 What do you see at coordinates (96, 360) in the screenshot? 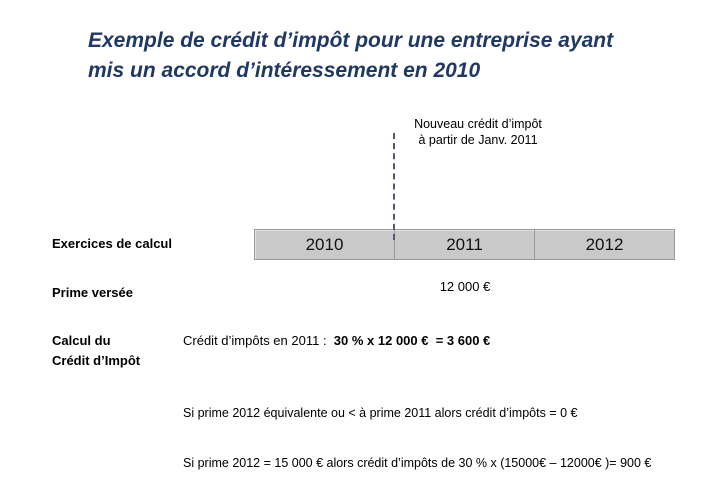
I see `row-label-calcul-line-2: Crédit d’Impôt` at bounding box center [96, 360].